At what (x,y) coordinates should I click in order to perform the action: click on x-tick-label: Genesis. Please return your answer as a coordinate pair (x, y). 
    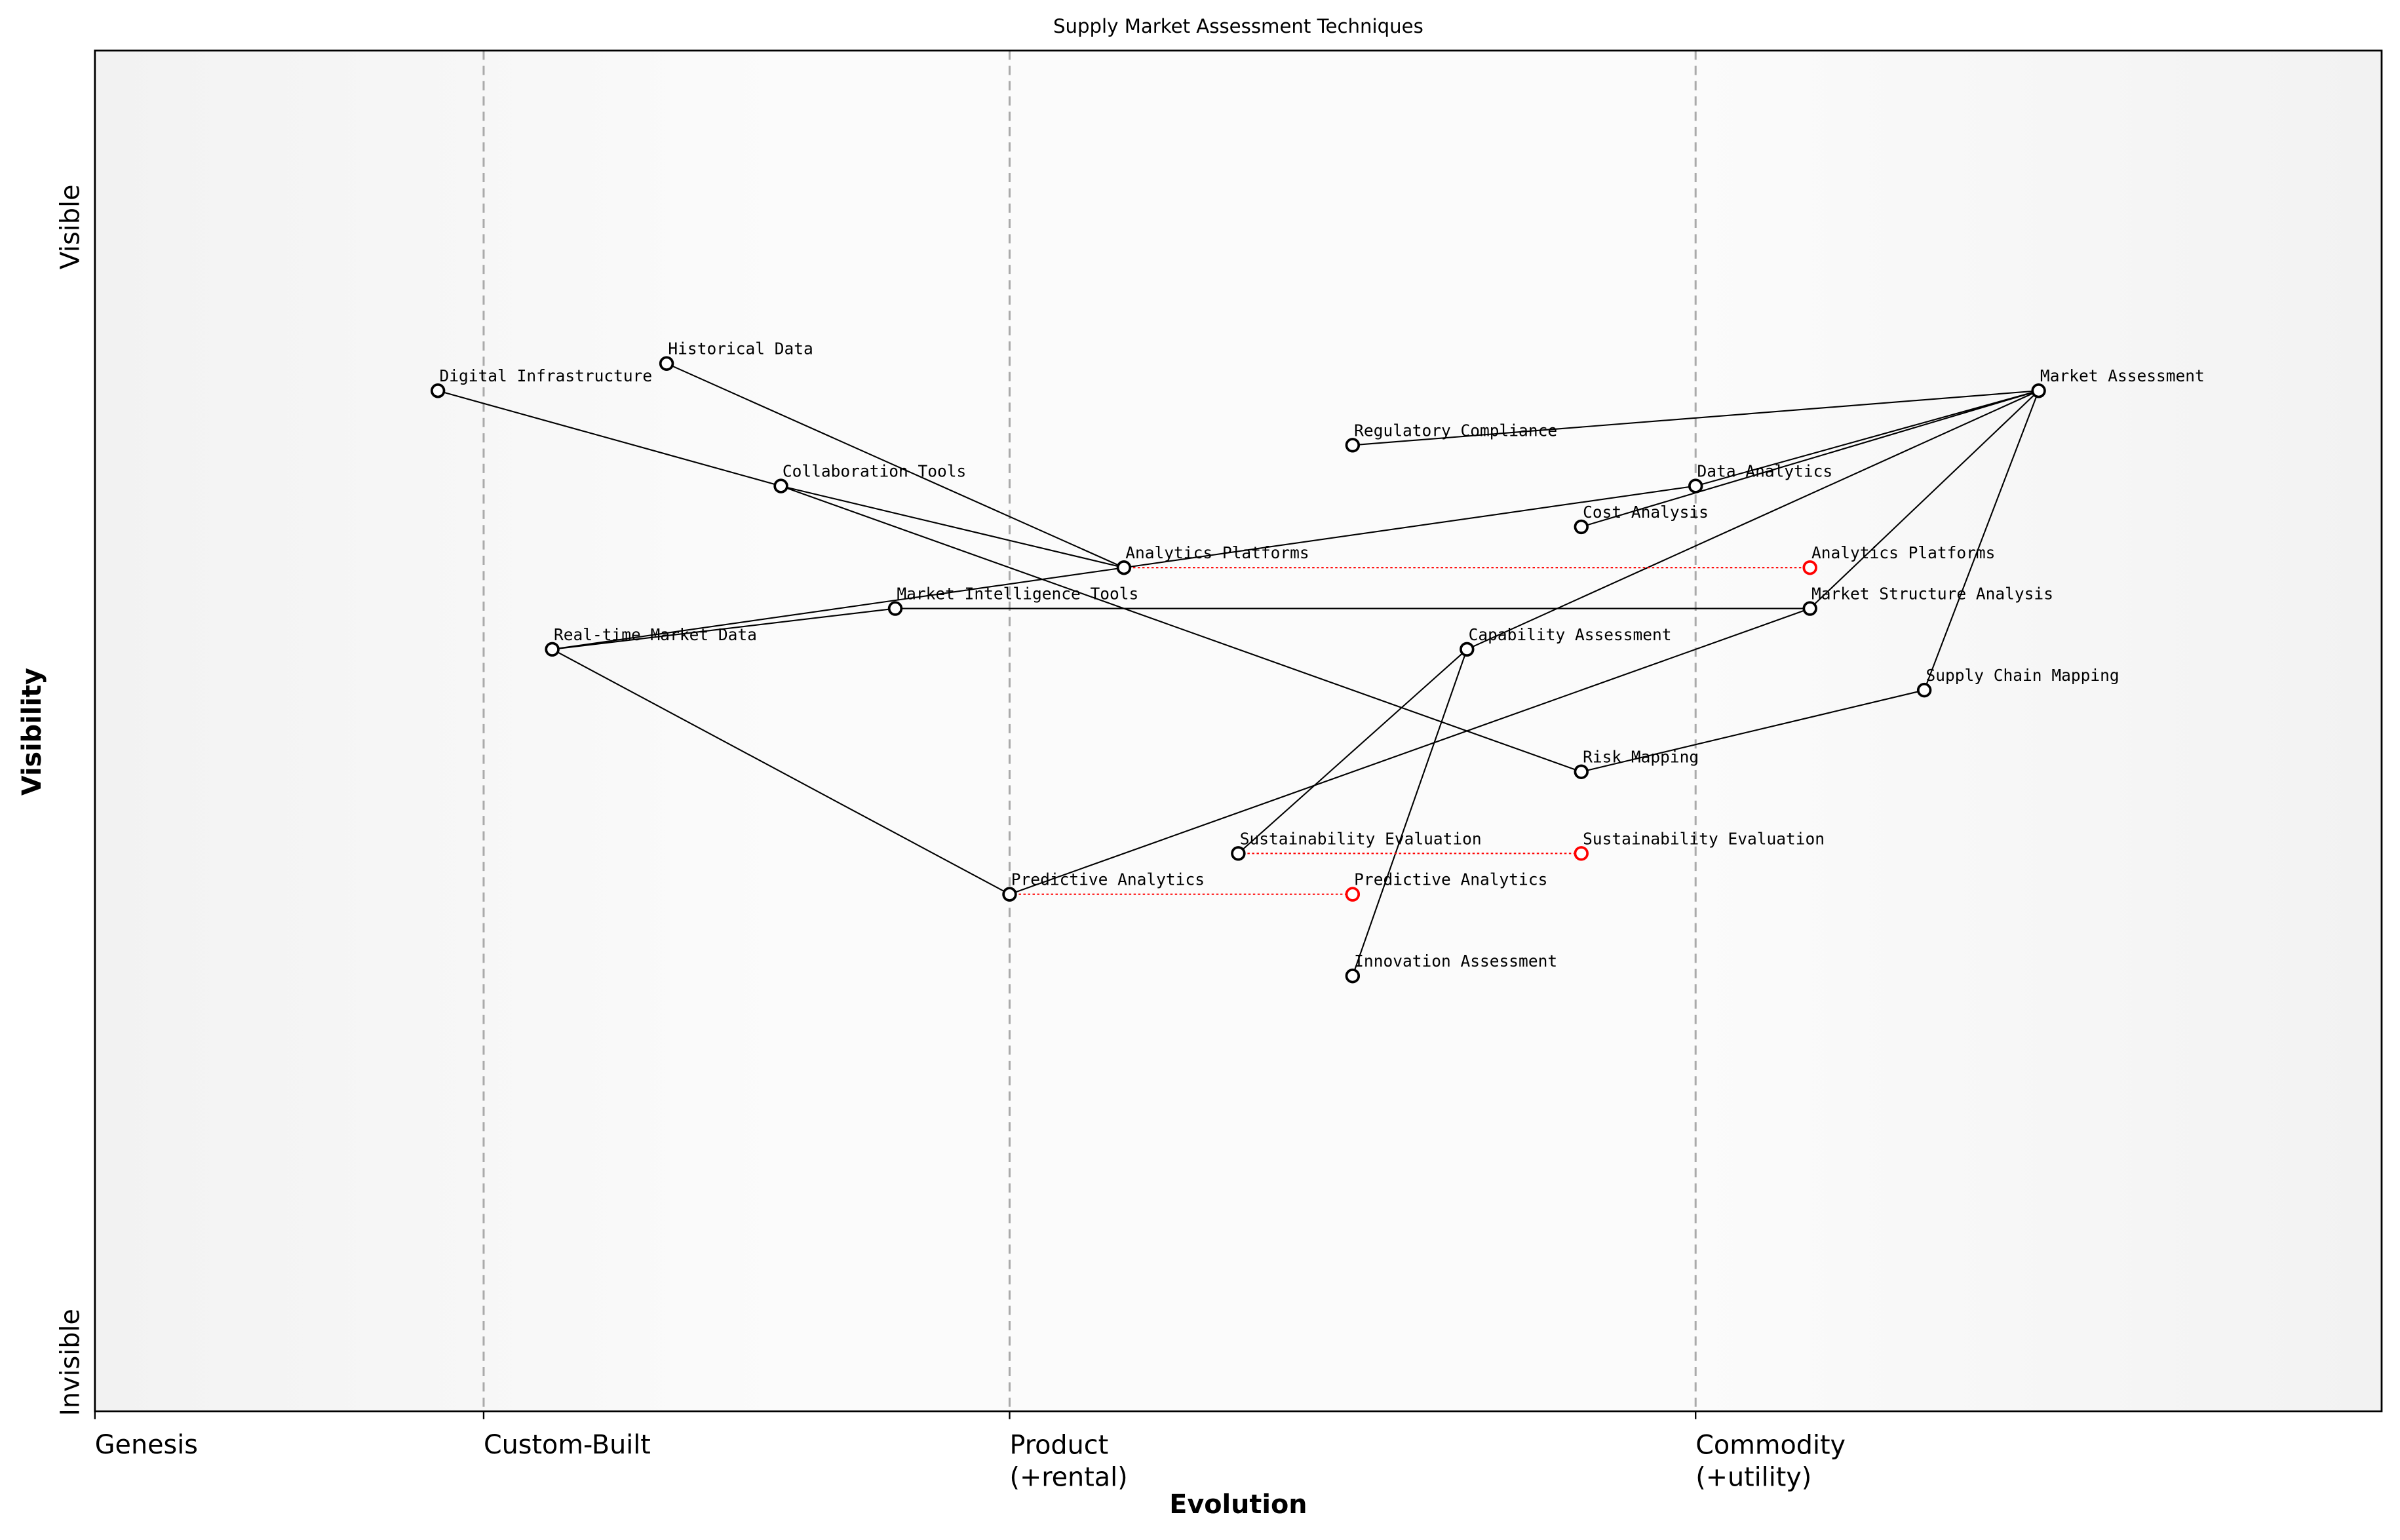
    Looking at the image, I should click on (146, 1445).